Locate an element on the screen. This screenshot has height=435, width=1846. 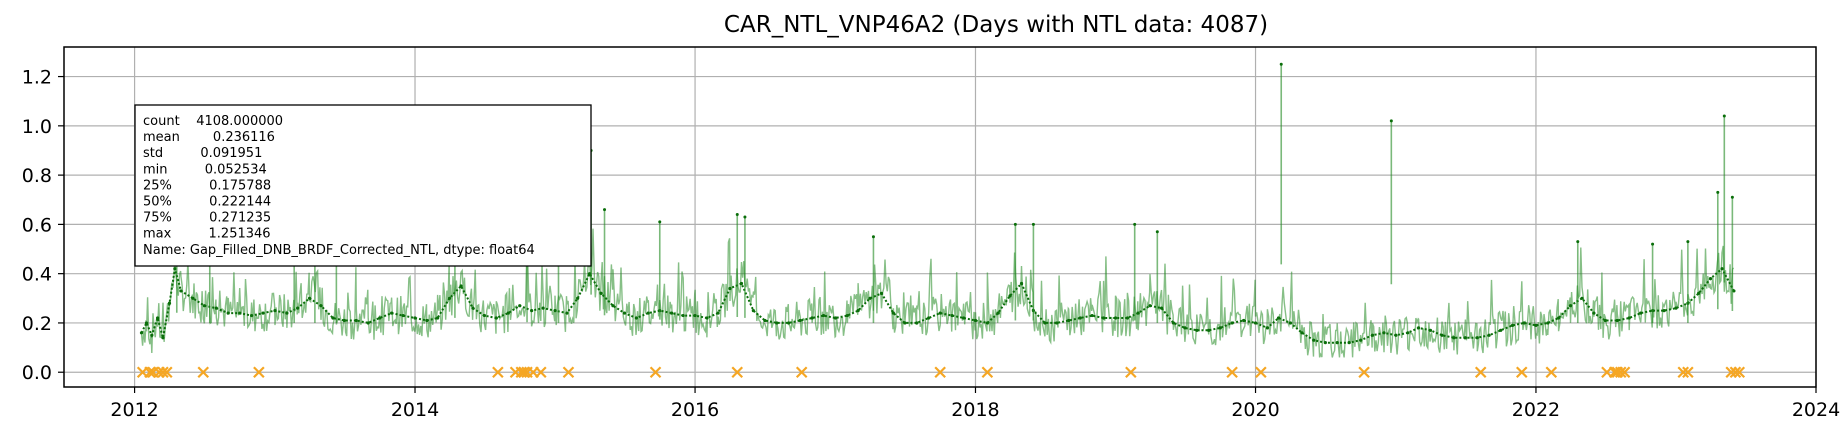
y-tick-label: 0.0 is located at coordinates (37, 373).